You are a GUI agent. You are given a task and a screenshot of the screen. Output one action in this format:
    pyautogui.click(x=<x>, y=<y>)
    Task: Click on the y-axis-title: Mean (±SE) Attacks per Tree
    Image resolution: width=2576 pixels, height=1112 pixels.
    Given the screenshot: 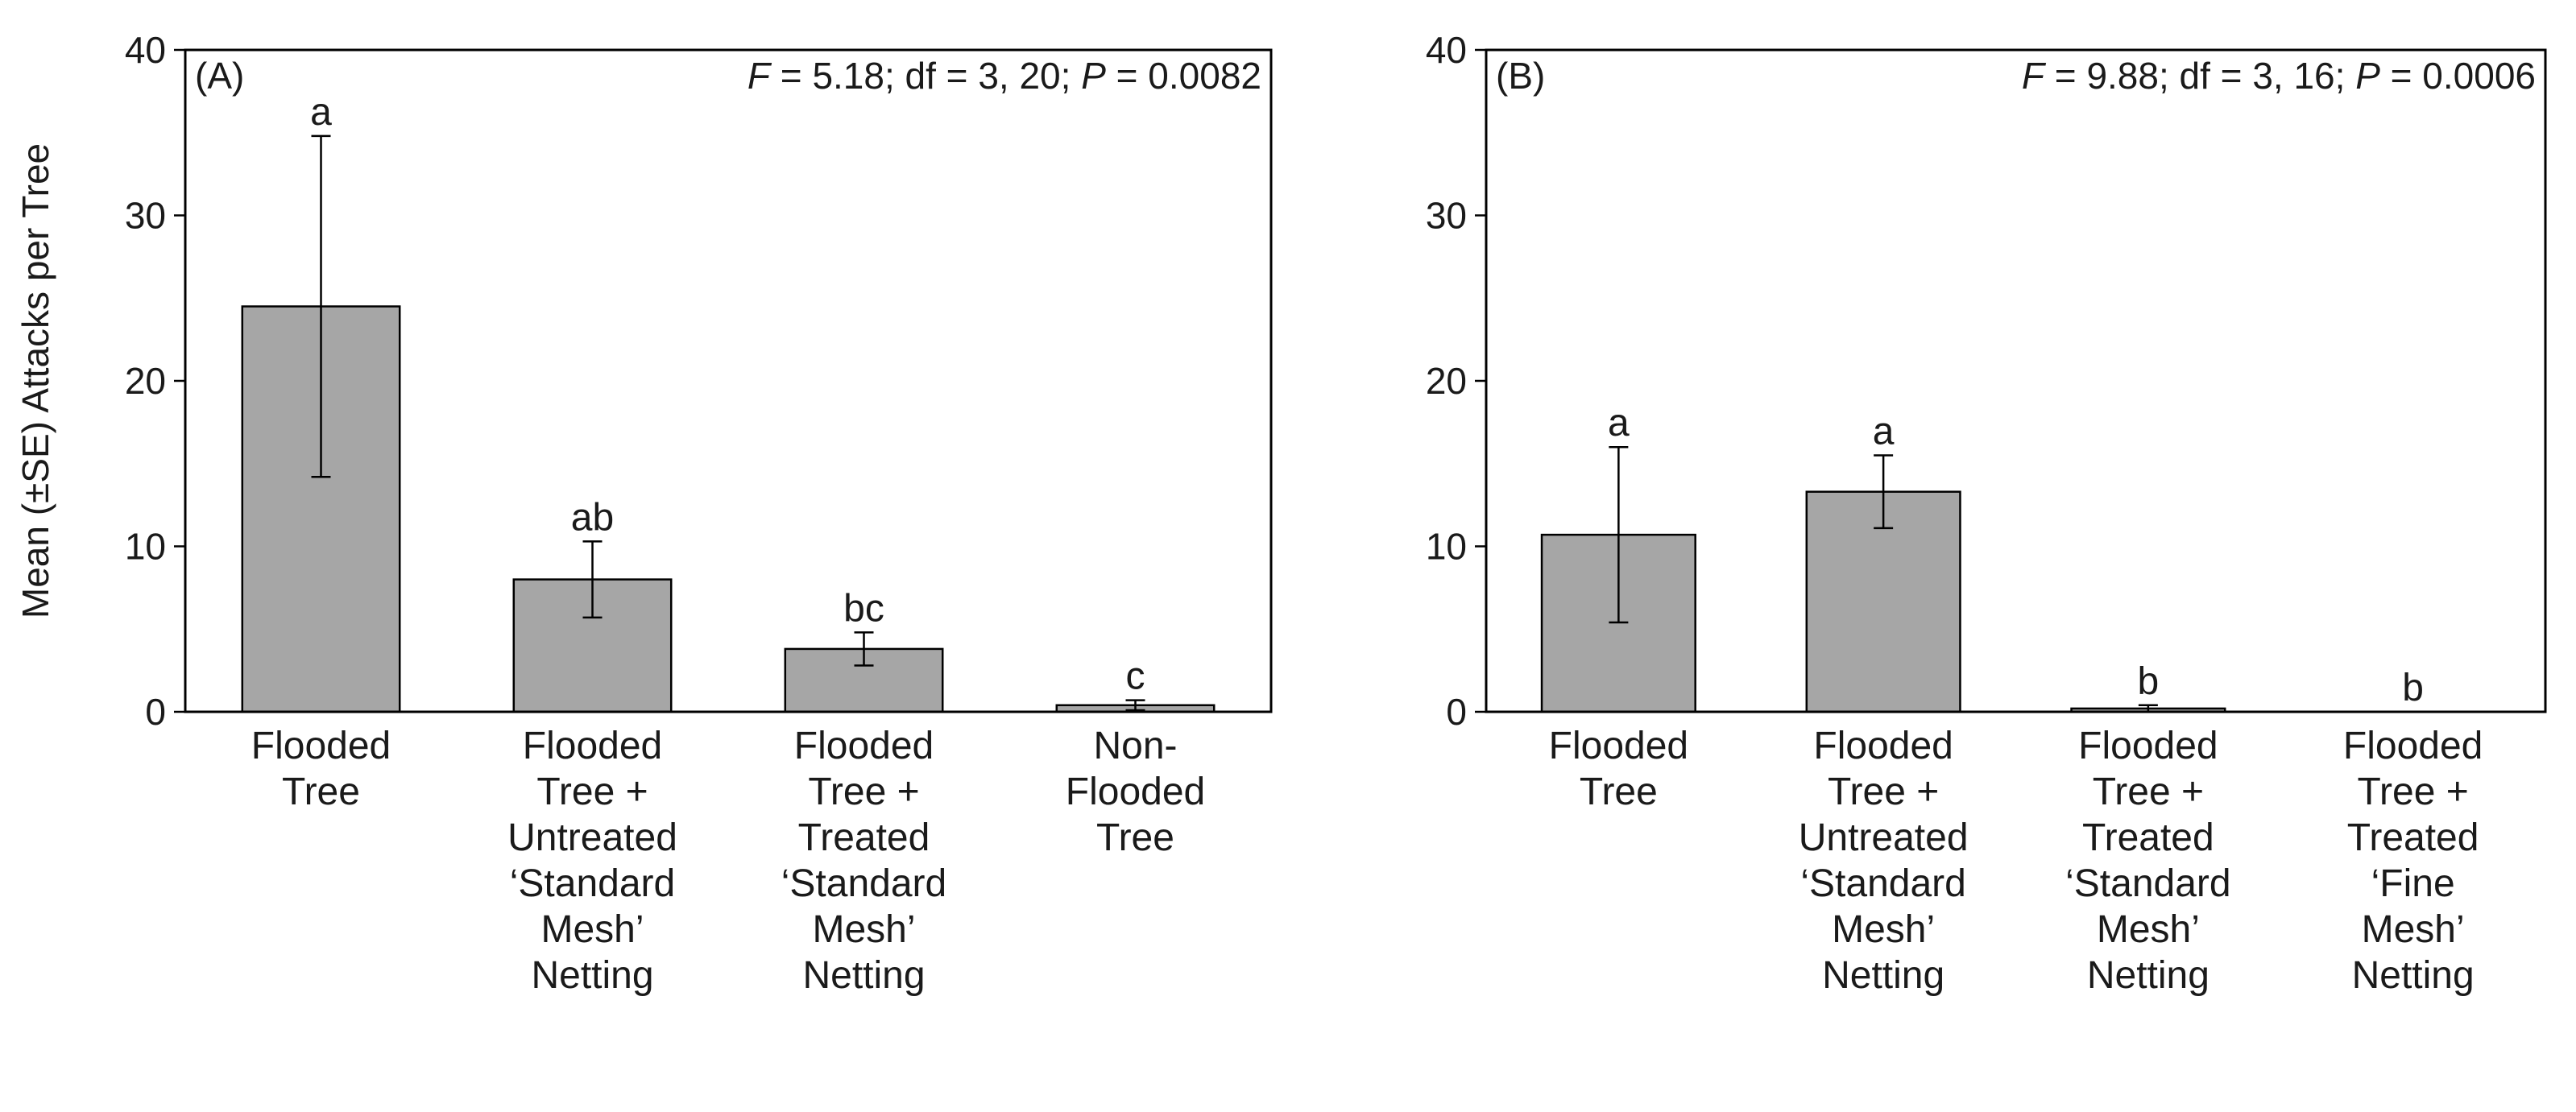 What is the action you would take?
    pyautogui.click(x=35, y=380)
    